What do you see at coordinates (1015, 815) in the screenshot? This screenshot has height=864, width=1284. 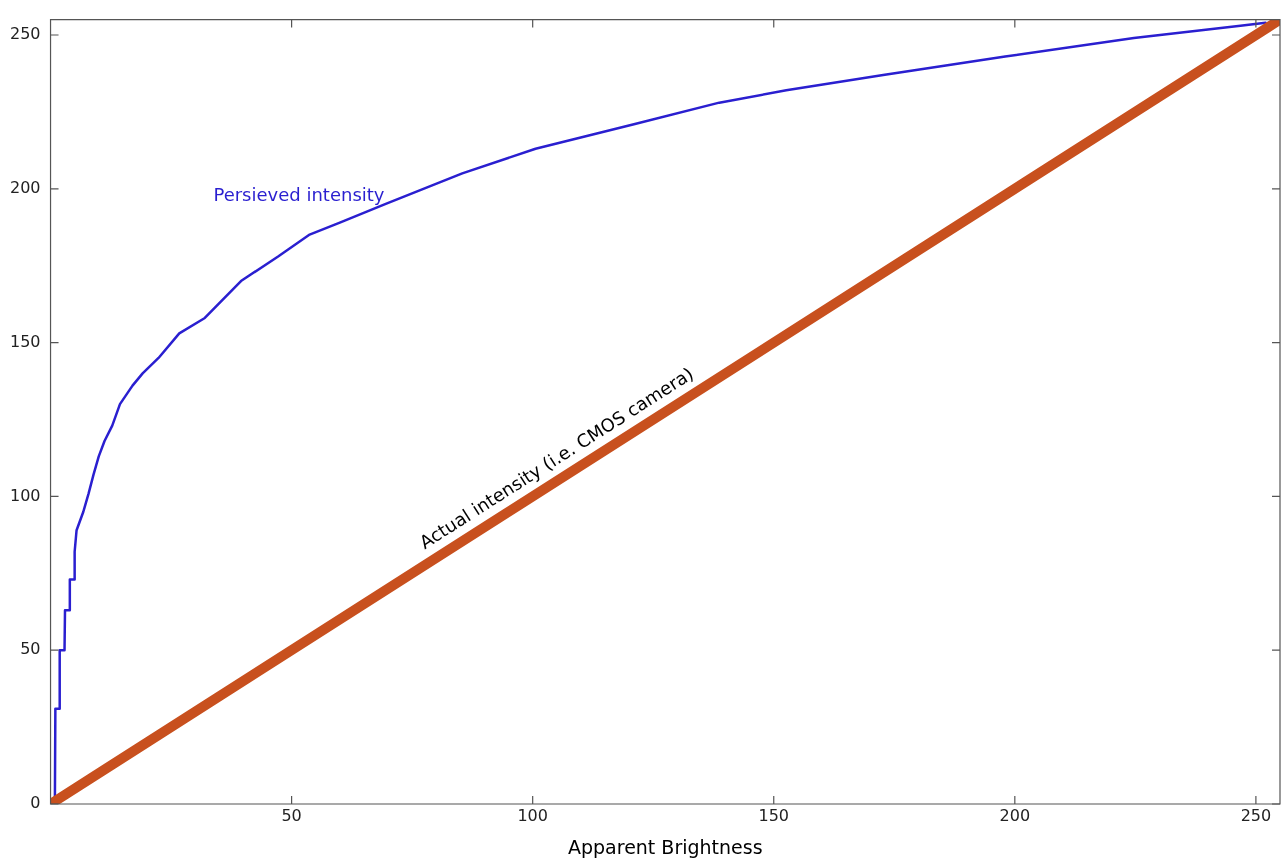 I see `x-tick-label: 200` at bounding box center [1015, 815].